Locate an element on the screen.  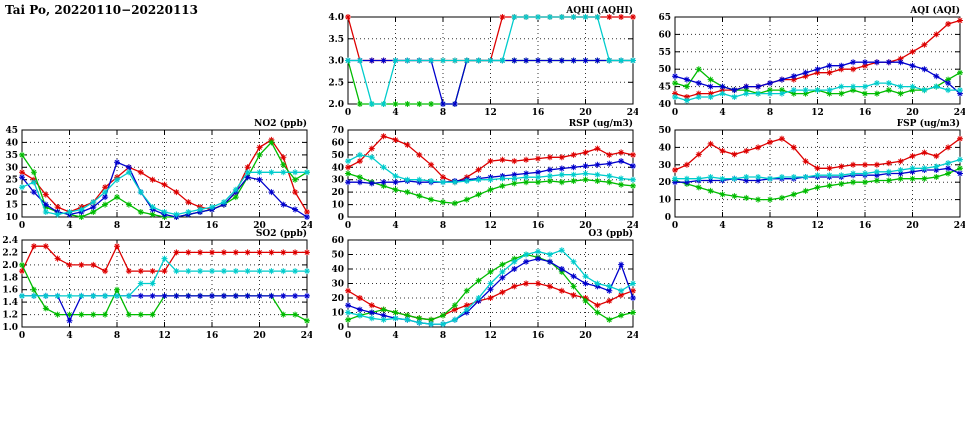
chart-rsp: 0 10 20 30 40 50 60 70 0 4 8 12 16 20 24 RSP (ug/m3) is located at coordinates (478, 174).